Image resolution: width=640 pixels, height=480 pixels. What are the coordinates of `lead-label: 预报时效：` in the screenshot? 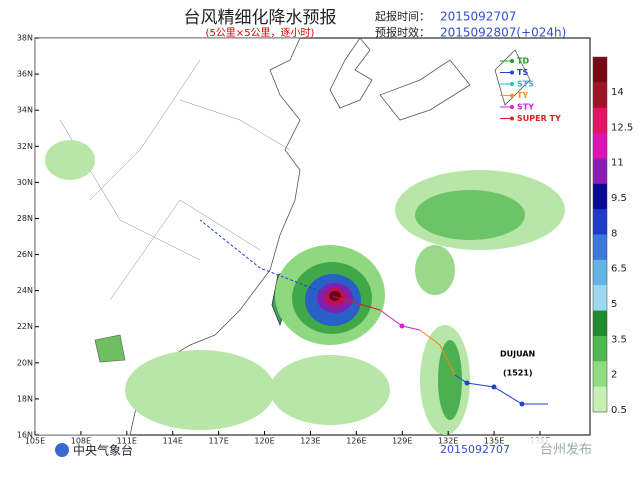 It's located at (402, 32).